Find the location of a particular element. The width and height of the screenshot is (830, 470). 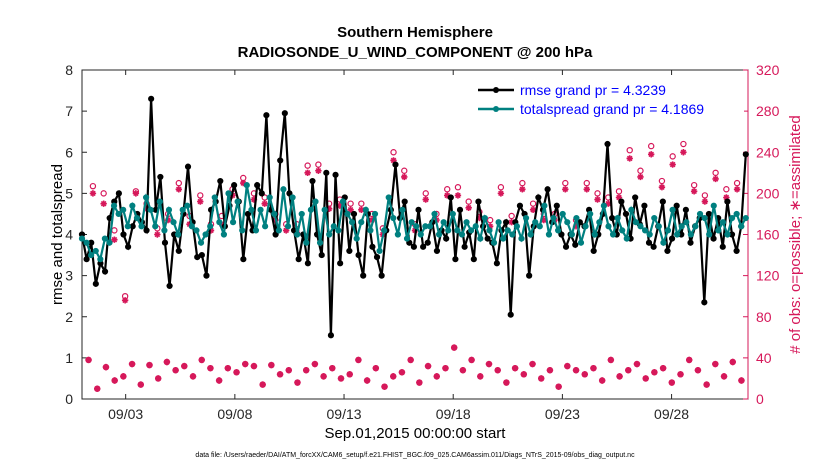

y-right-tick-label: 320 is located at coordinates (768, 70).